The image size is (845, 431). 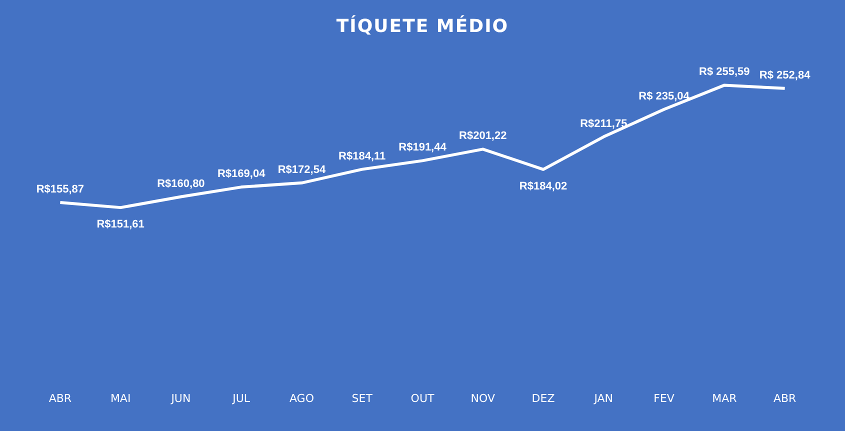 What do you see at coordinates (483, 398) in the screenshot?
I see `x-tick-label: NOV` at bounding box center [483, 398].